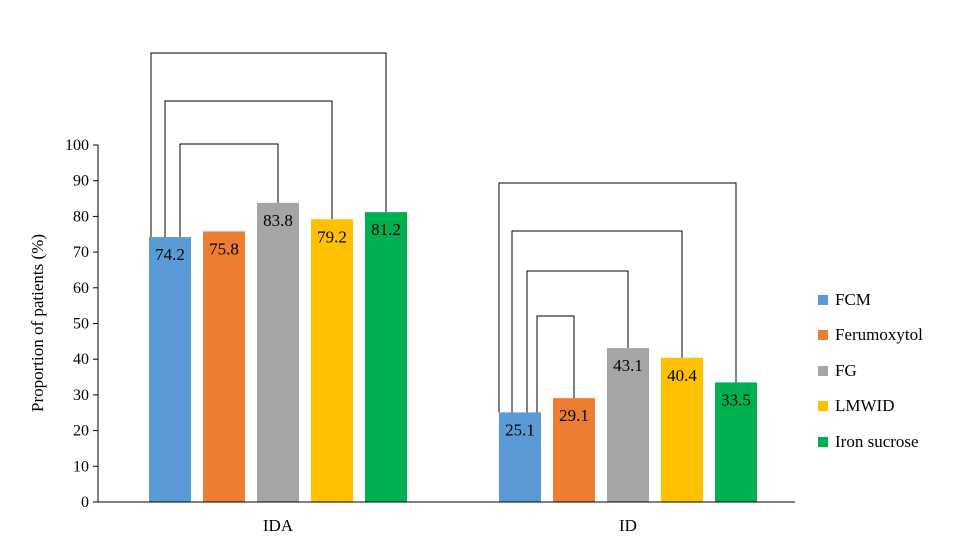 This screenshot has height=549, width=975. I want to click on bar-lmwid-id, so click(682, 429).